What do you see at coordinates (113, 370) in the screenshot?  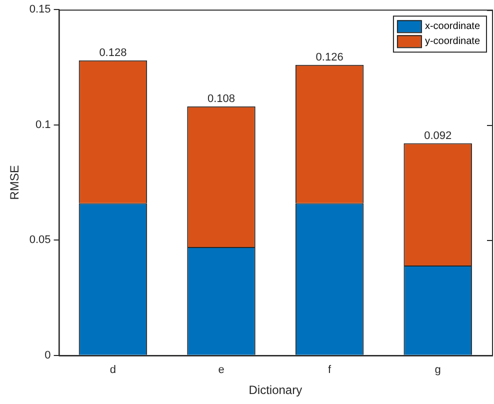 I see `x-tick-label: d` at bounding box center [113, 370].